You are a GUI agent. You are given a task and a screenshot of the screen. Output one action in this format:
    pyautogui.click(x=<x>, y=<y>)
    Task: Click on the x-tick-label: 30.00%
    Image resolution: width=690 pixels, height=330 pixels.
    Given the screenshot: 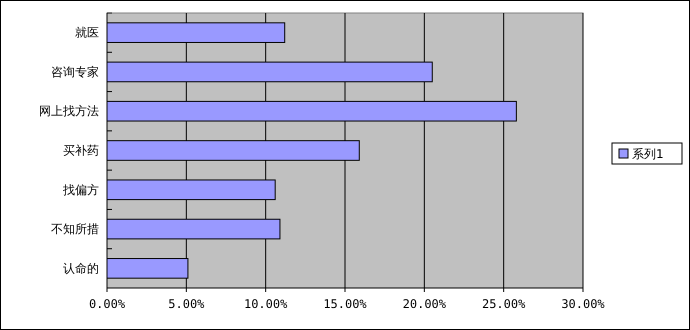 What is the action you would take?
    pyautogui.click(x=583, y=304)
    